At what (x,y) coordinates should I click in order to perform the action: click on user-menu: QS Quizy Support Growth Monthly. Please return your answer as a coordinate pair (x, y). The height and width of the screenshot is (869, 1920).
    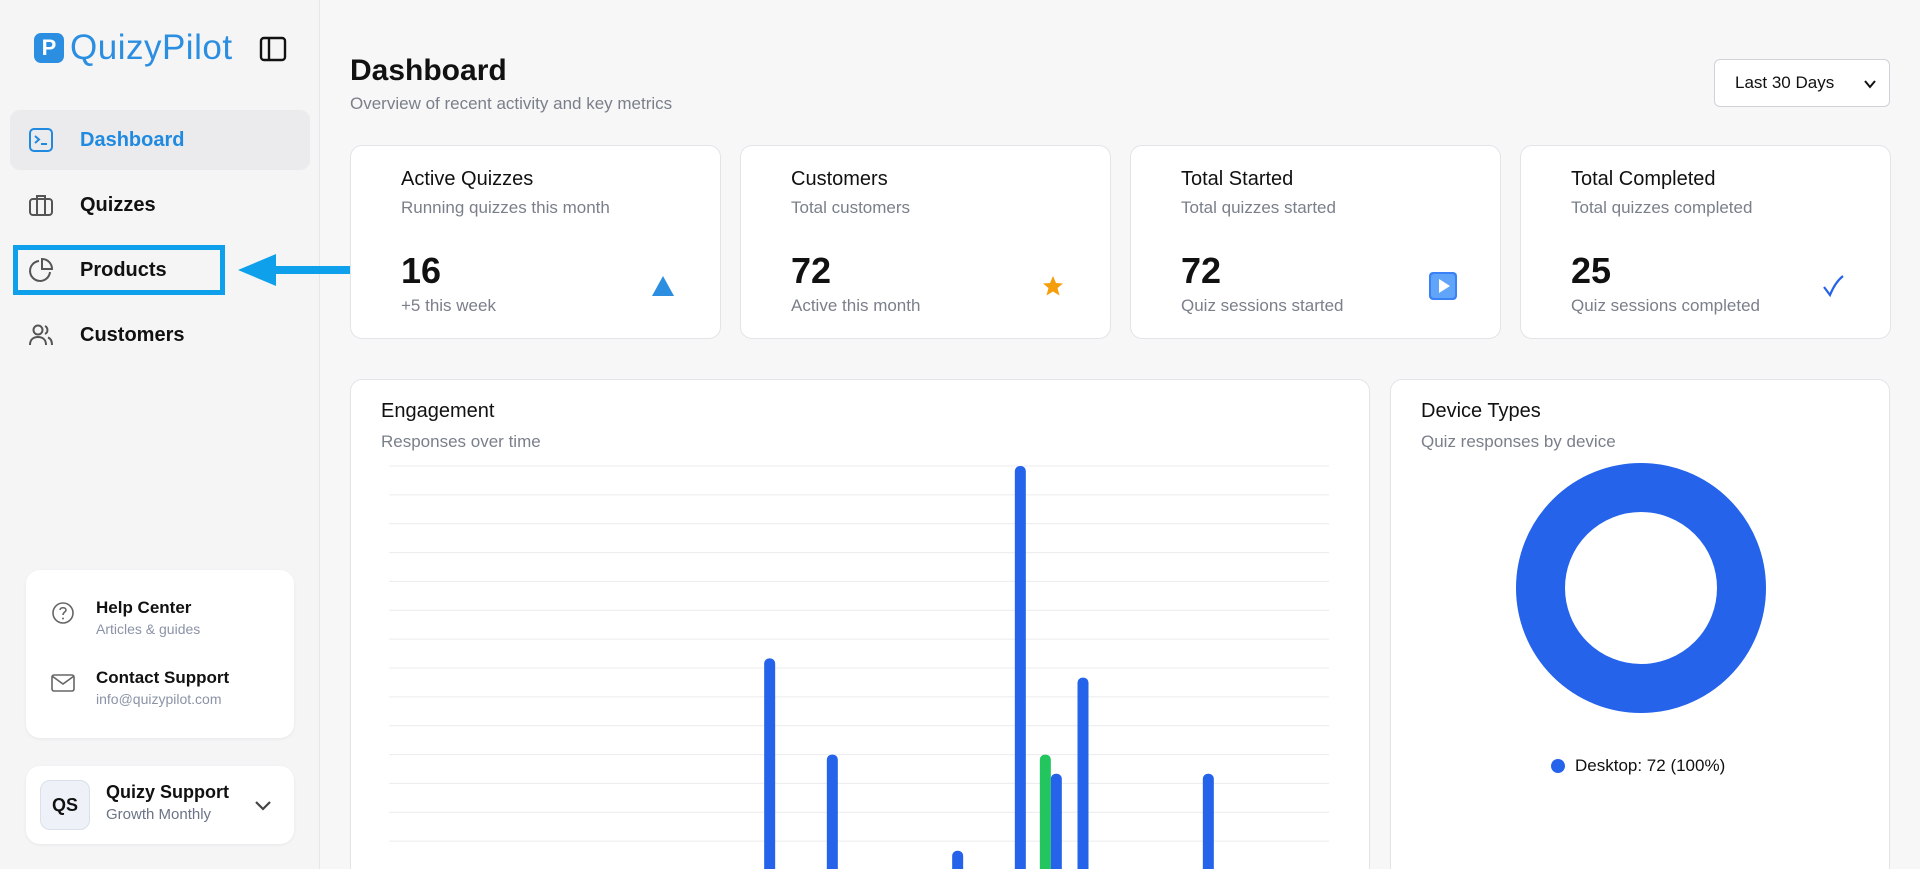
    Looking at the image, I should click on (160, 805).